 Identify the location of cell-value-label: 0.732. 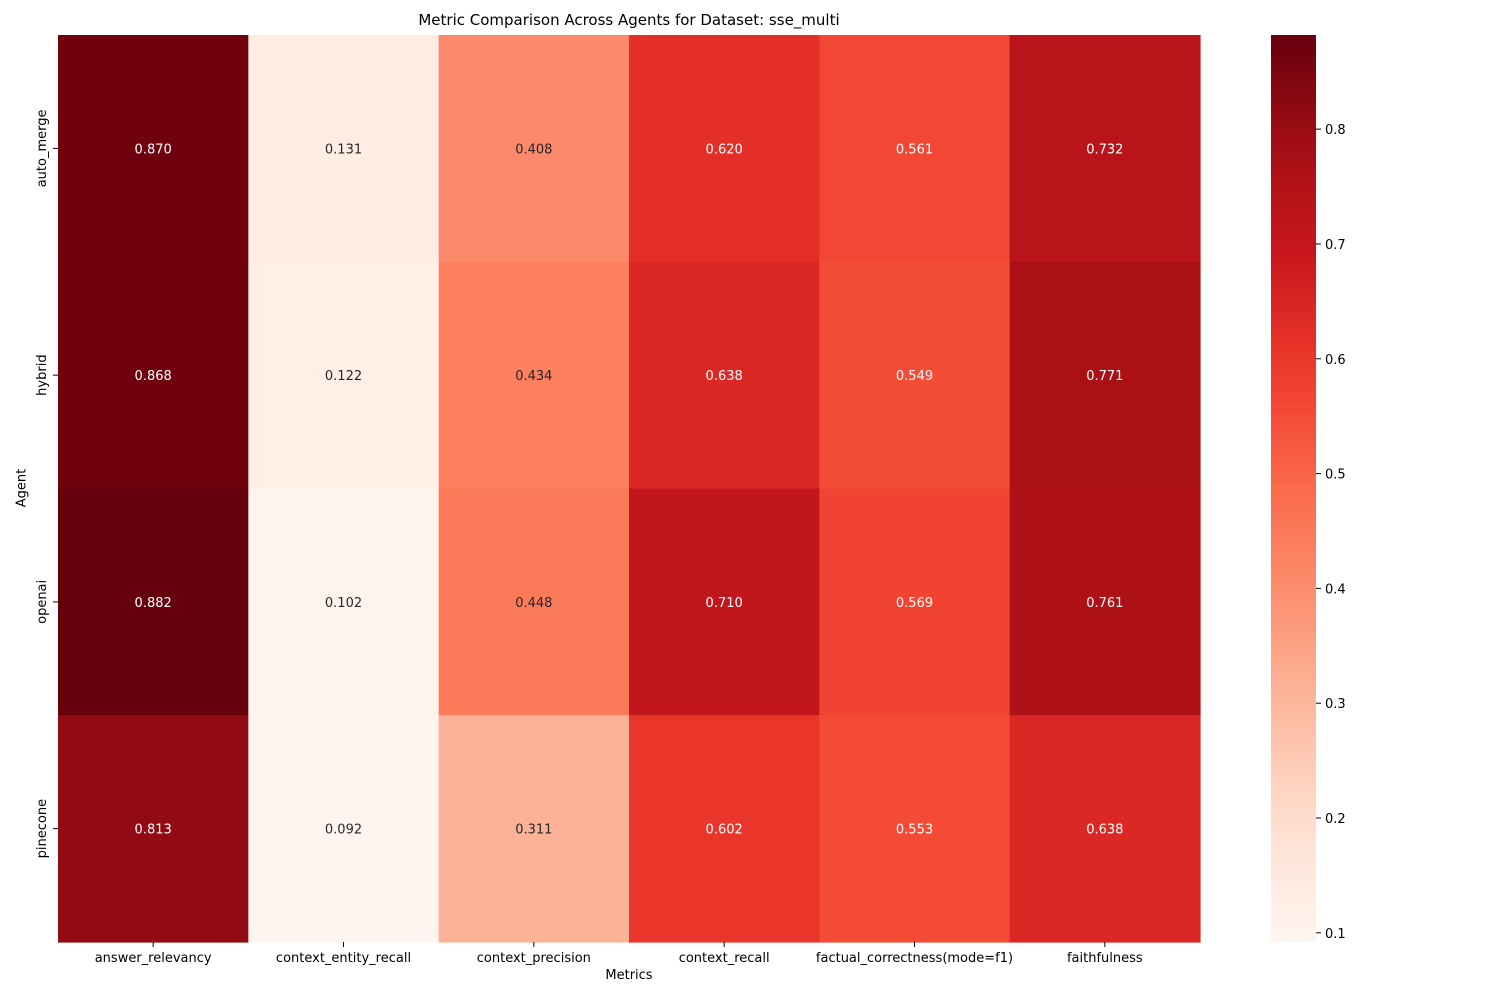
(1104, 149).